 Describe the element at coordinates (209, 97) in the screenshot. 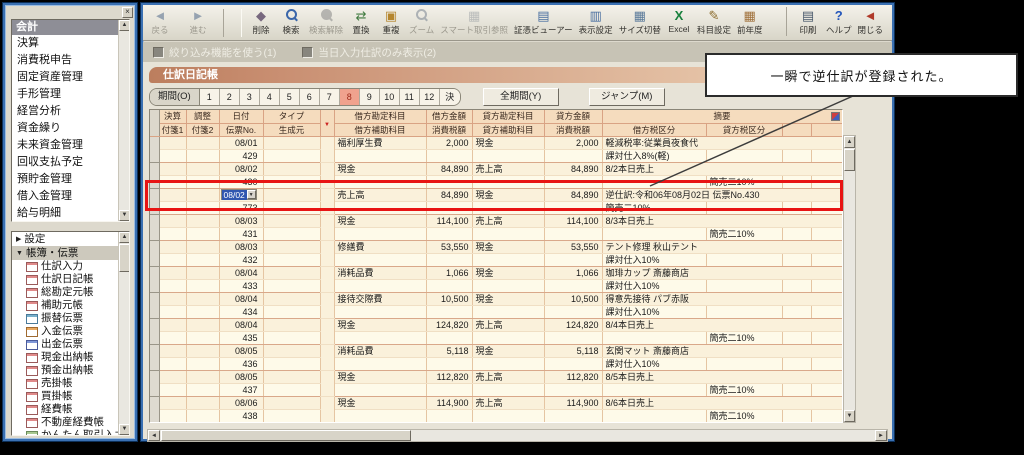

I see `period-button: 1` at that location.